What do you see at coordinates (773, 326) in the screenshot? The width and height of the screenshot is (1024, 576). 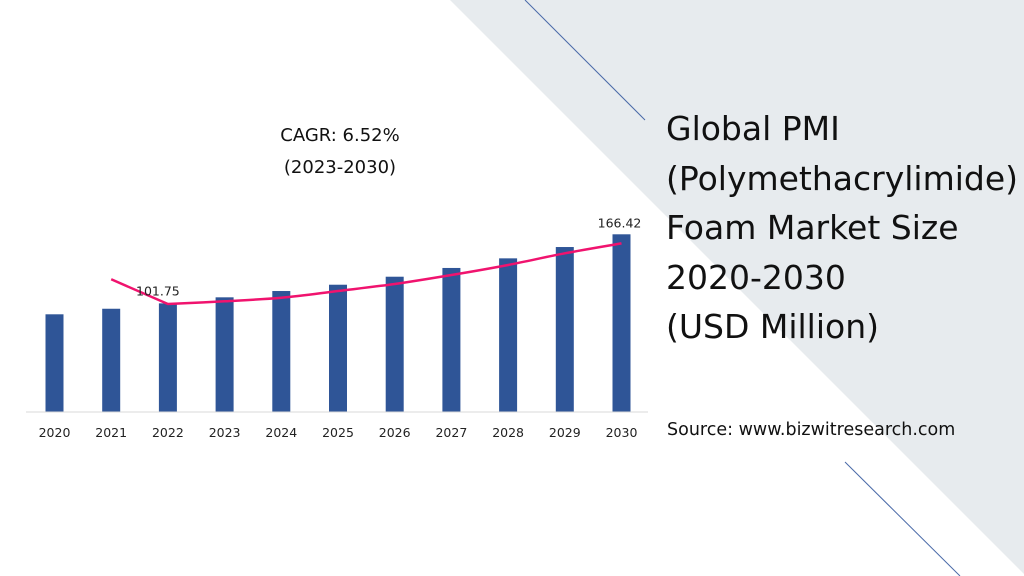 I see `title-line-5: (USD Million)` at bounding box center [773, 326].